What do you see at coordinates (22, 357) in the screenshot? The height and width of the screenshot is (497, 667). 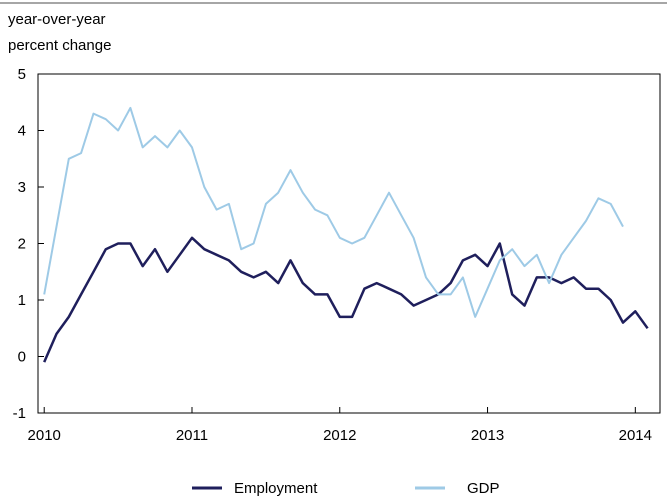 I see `y-tick-label: 0` at bounding box center [22, 357].